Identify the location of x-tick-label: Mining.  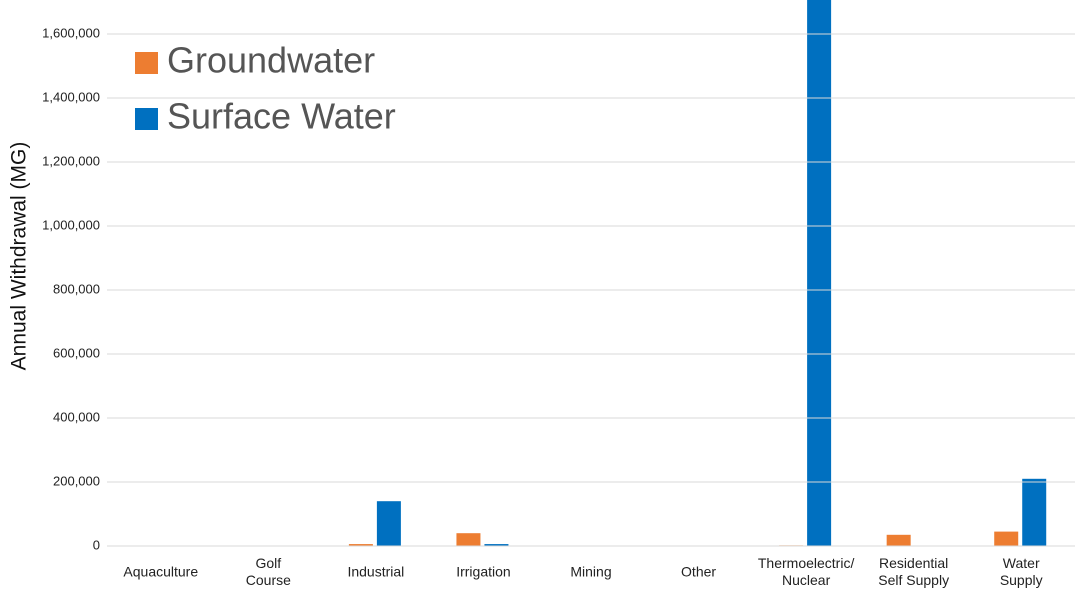
(591, 571).